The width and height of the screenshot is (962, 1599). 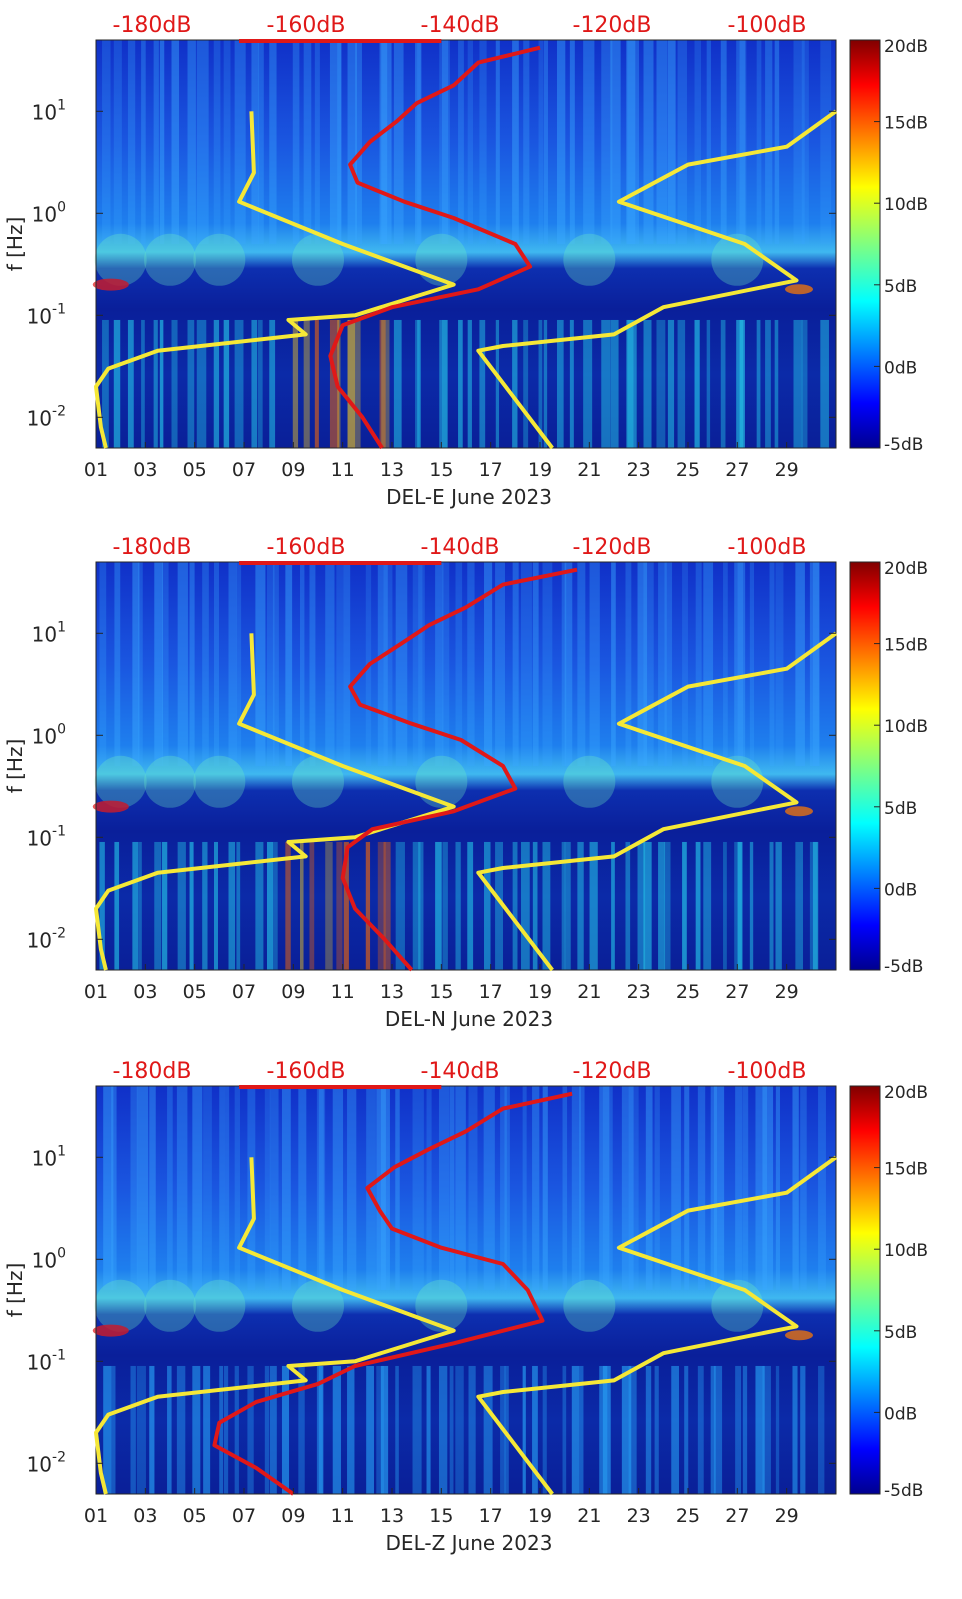 I want to click on x-tick-label: 01, so click(x=96, y=1516).